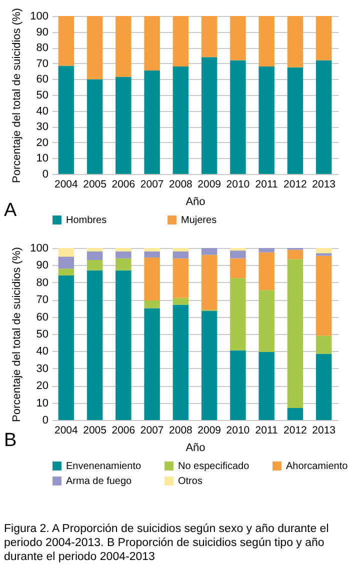  I want to click on legend-label: Ahorcamiento, so click(317, 466).